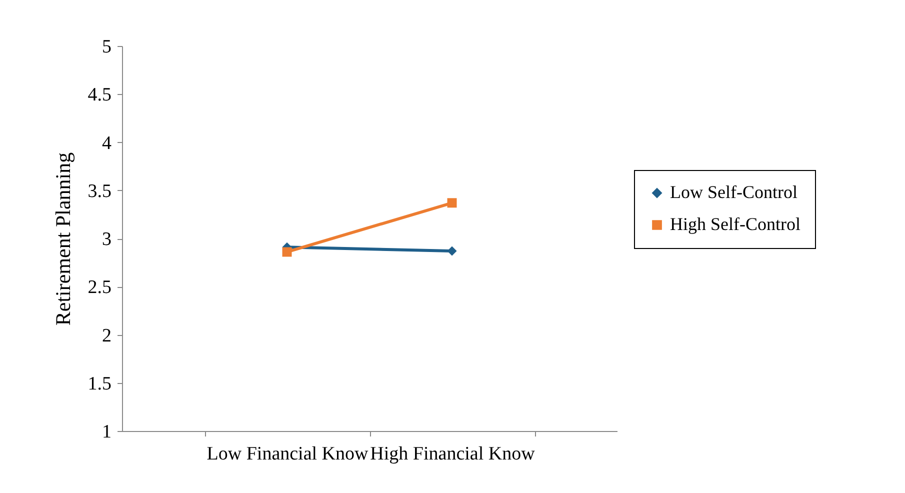 The image size is (905, 493). I want to click on y-tick-label: 4.5, so click(100, 95).